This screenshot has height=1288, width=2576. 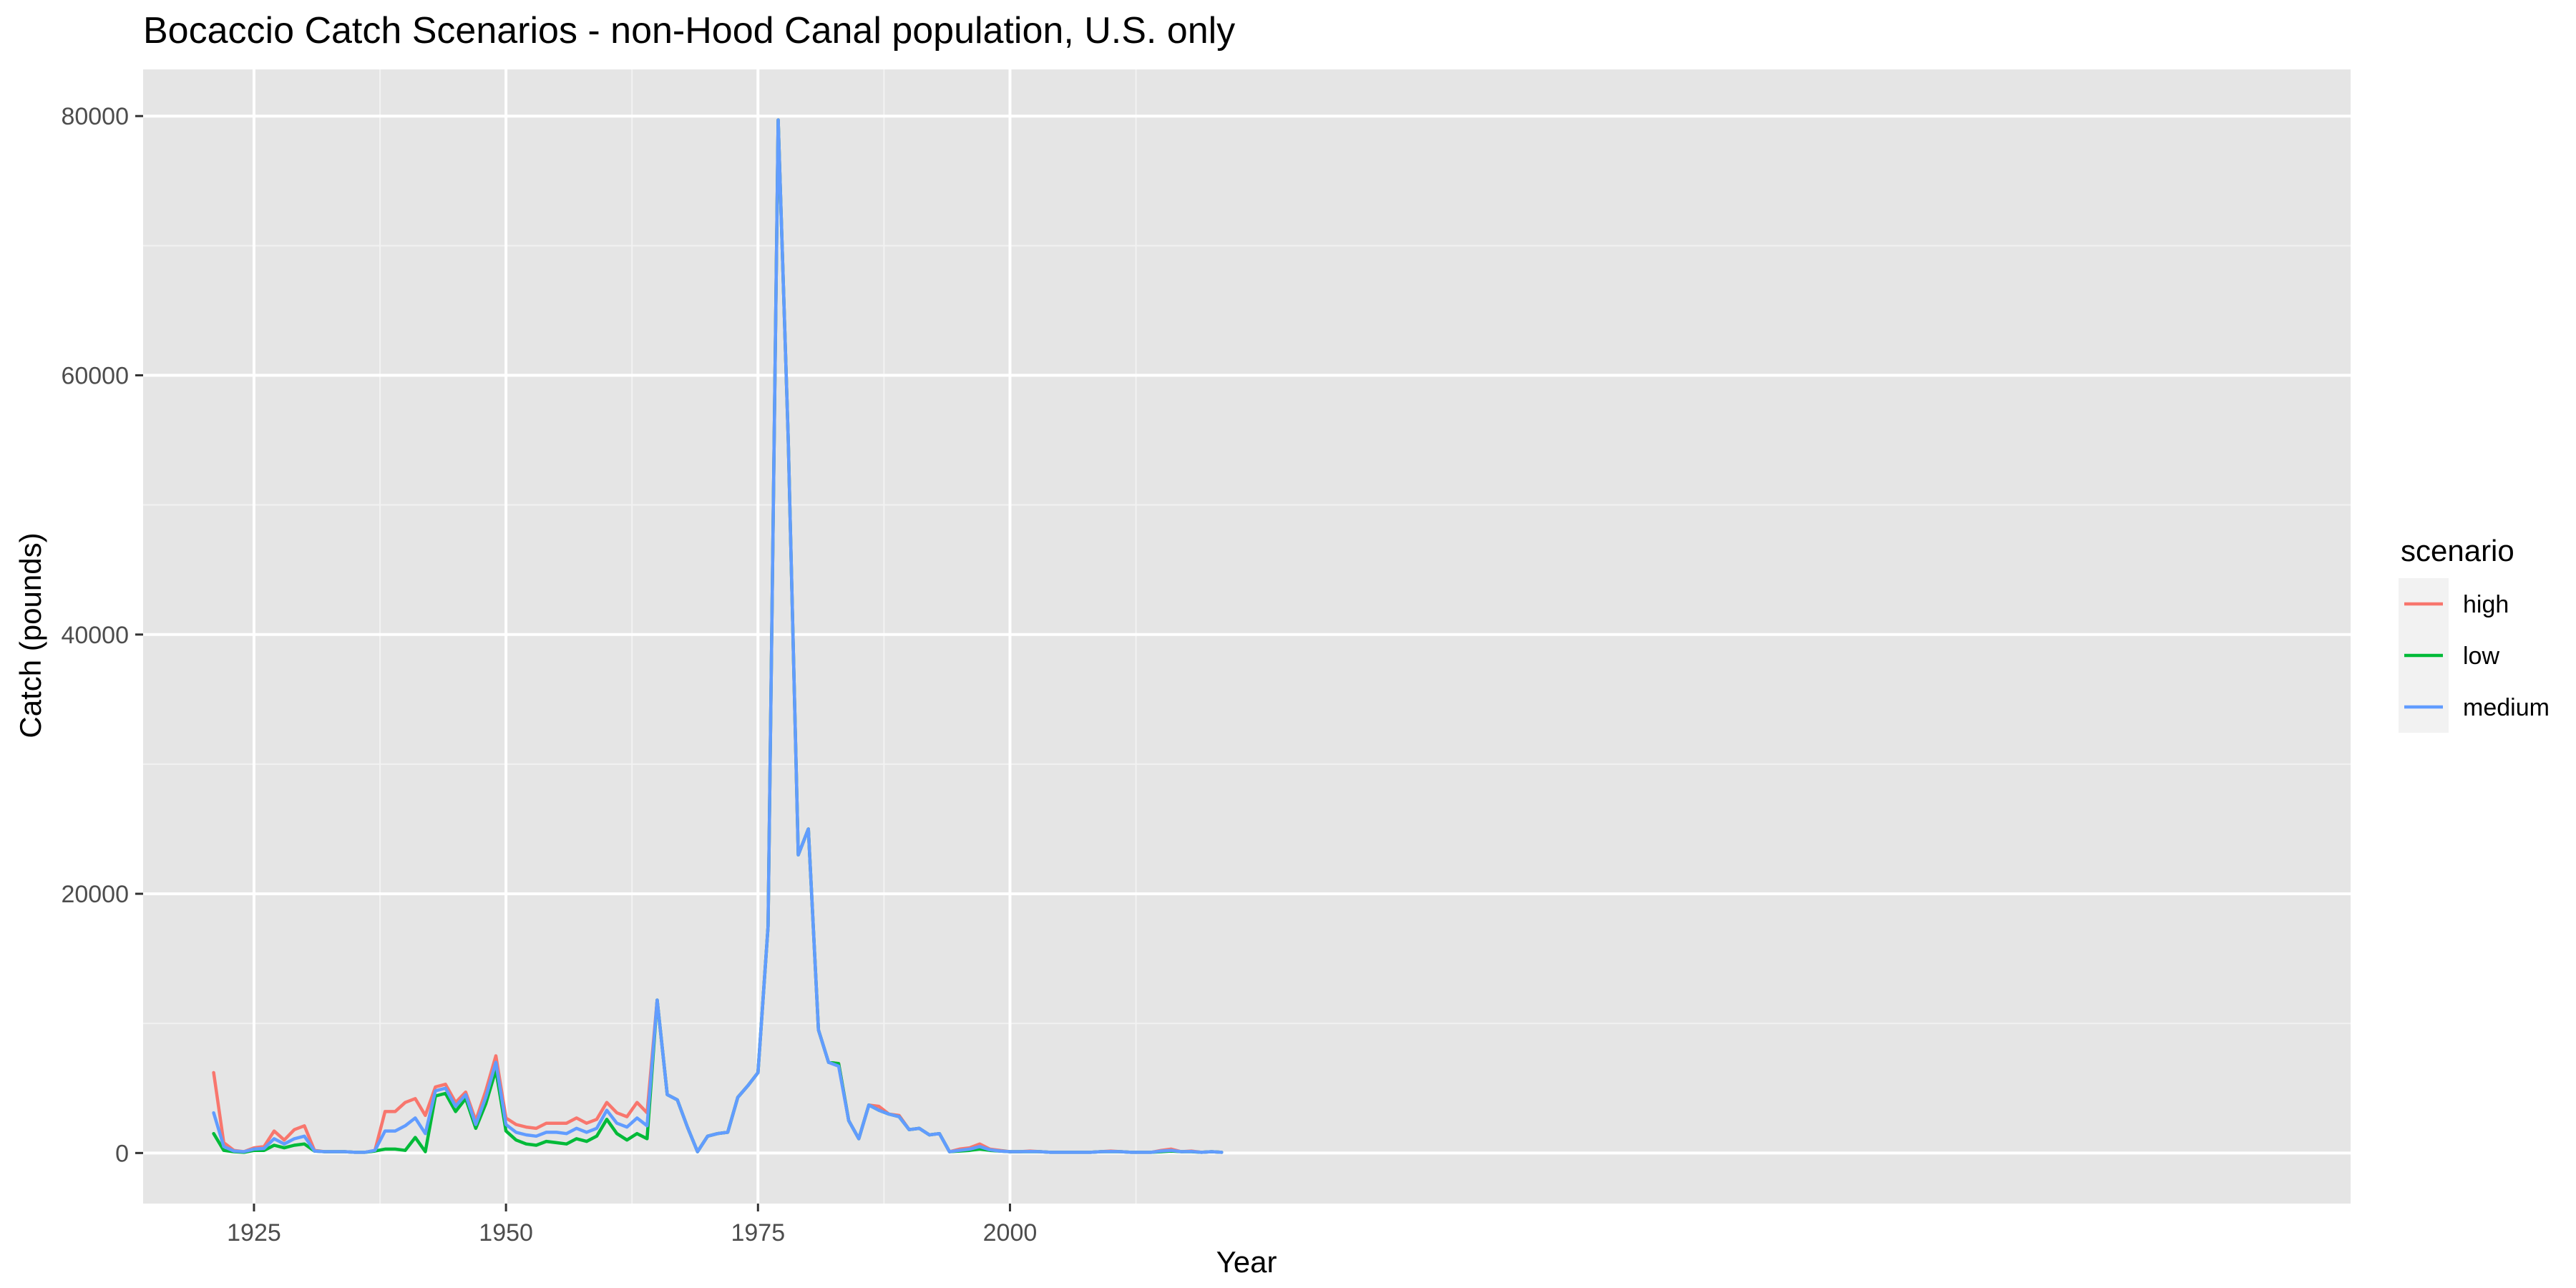 I want to click on y-tick-label: 60000, so click(x=95, y=375).